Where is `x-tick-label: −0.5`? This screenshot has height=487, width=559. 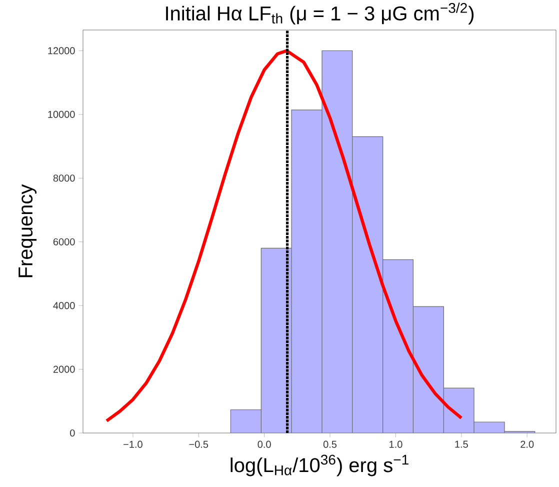
x-tick-label: −0.5 is located at coordinates (198, 444).